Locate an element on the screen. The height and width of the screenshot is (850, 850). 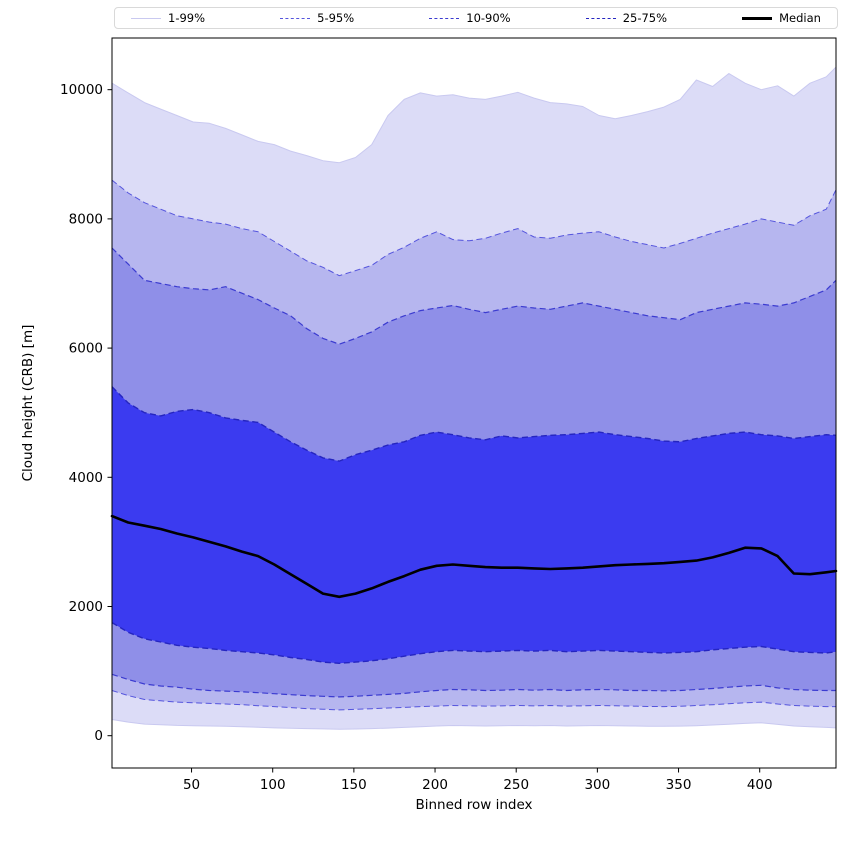
legend-line-sample-1-99% is located at coordinates (146, 18).